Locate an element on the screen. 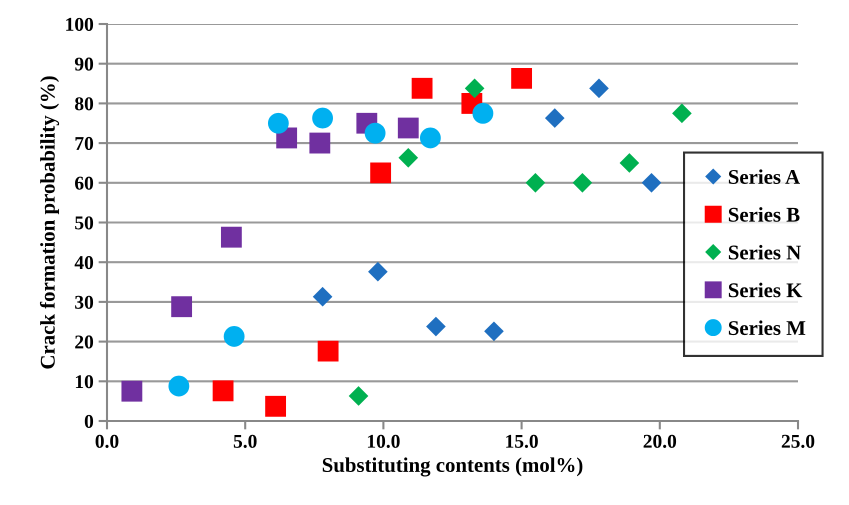 The image size is (849, 505). legend-label: Series K is located at coordinates (765, 290).